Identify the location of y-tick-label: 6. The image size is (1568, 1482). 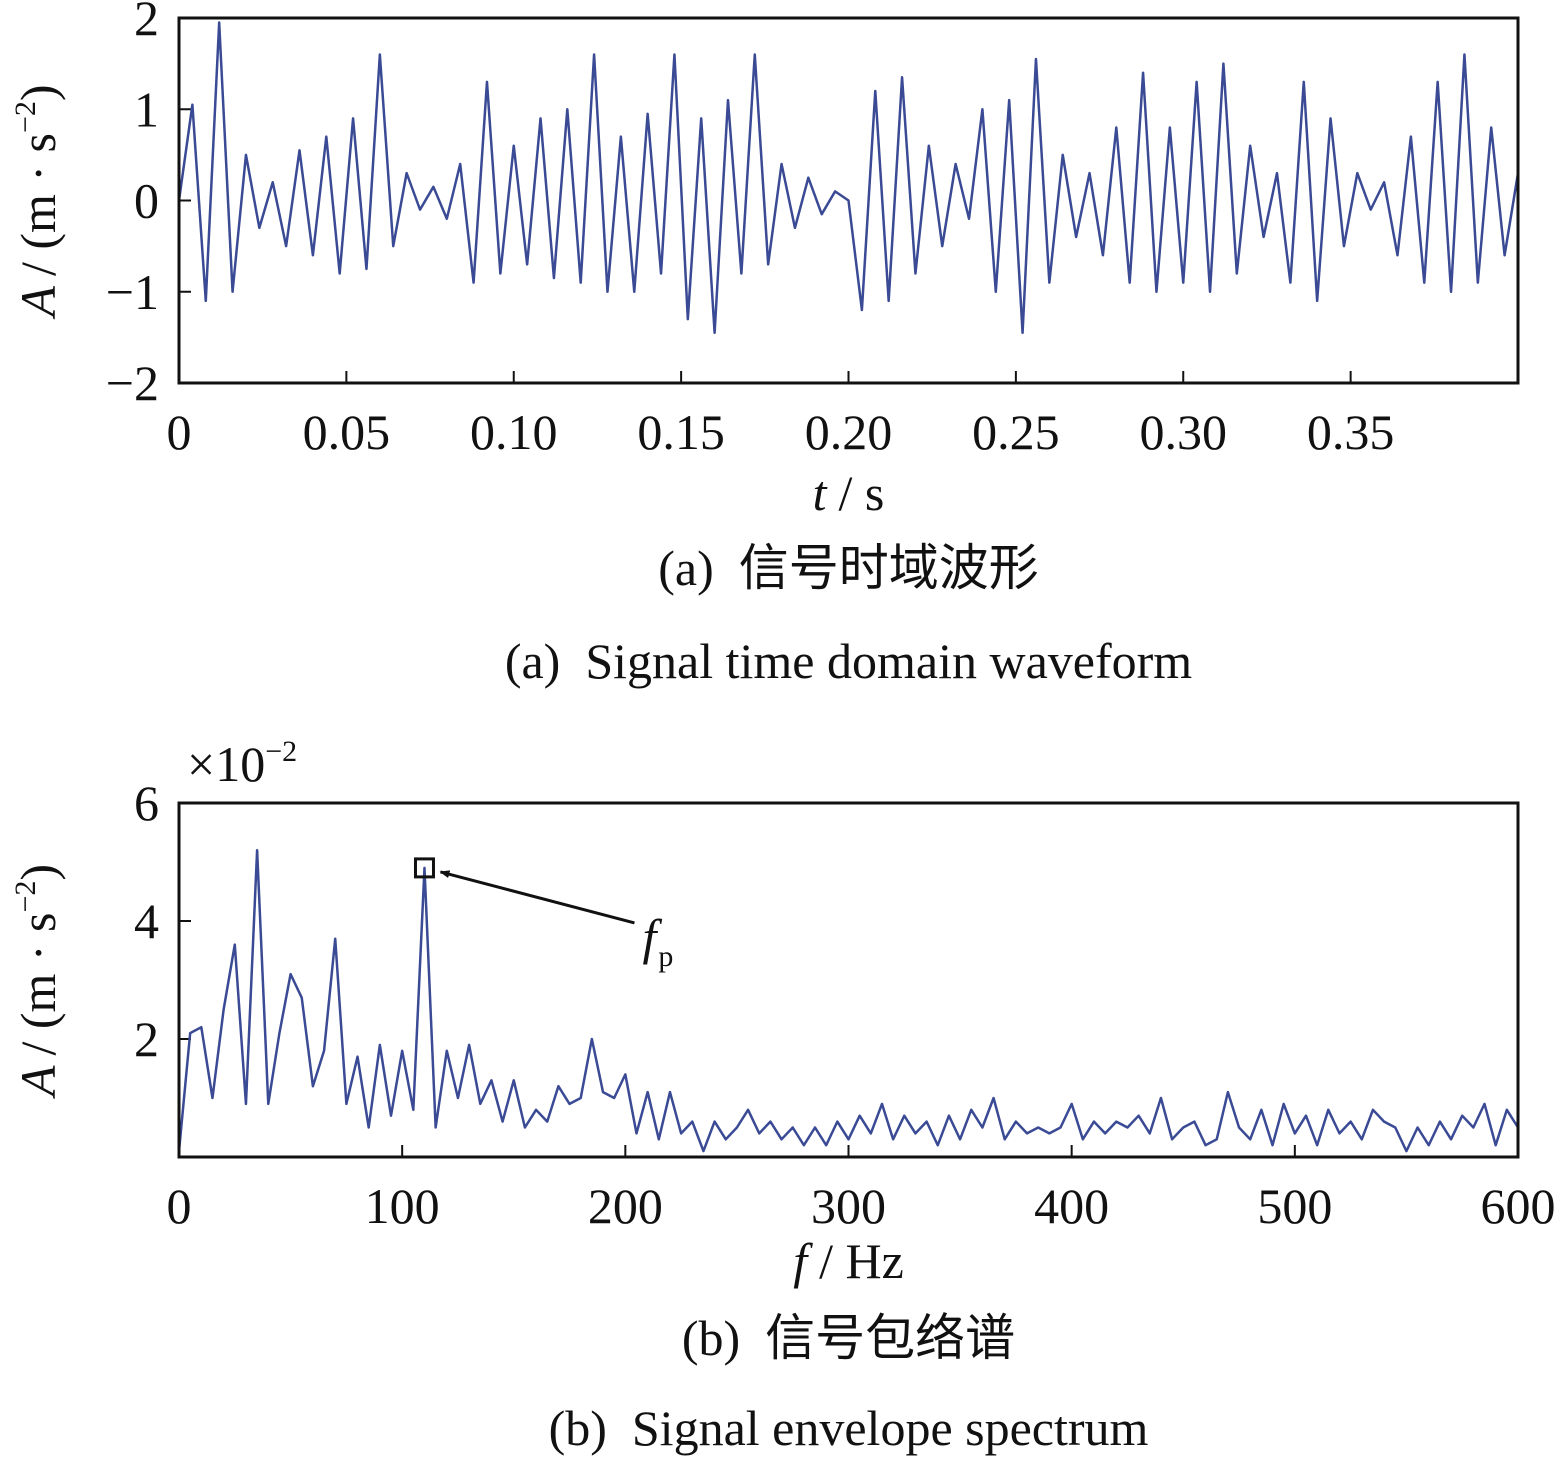
(146, 803).